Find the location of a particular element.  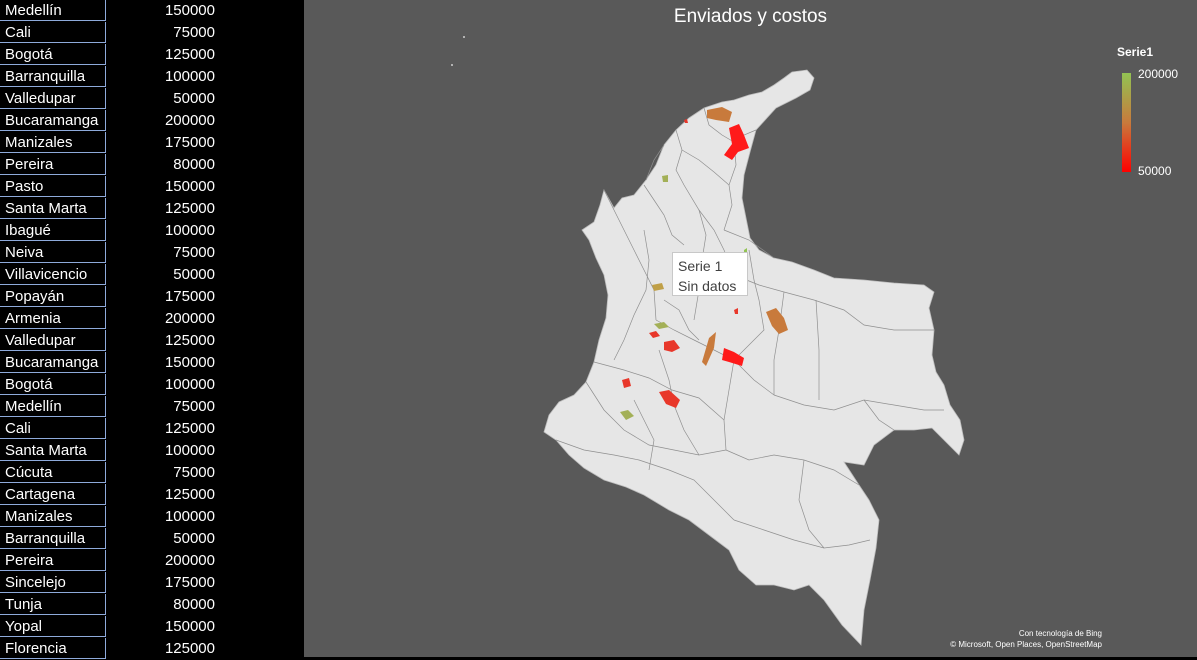

table-row: Medellín 75000 is located at coordinates (152, 407).